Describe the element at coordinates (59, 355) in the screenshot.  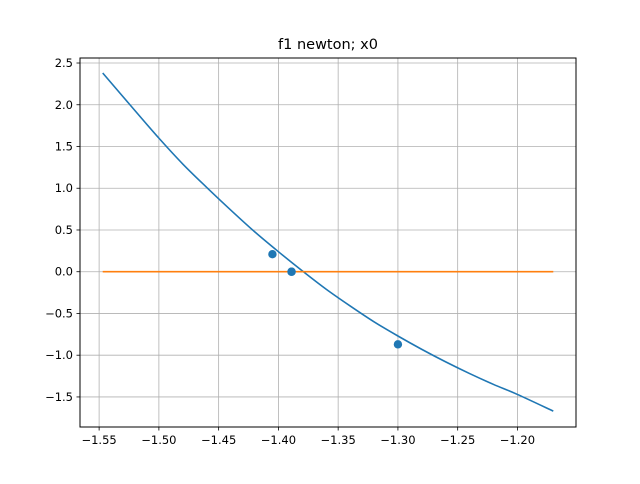
I see `y-tick-label: −1.0` at that location.